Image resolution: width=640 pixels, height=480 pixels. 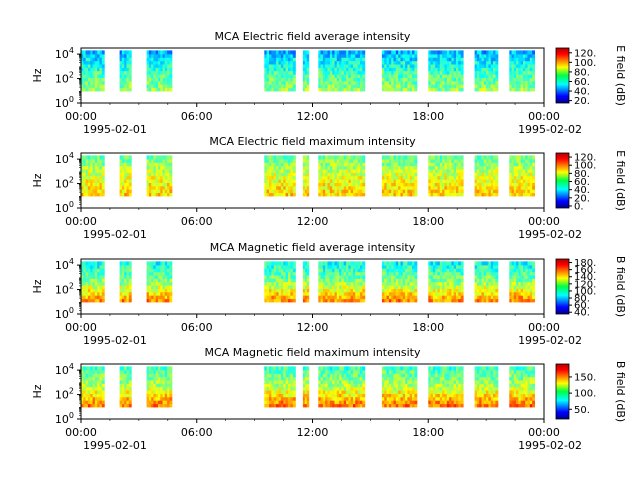 What do you see at coordinates (582, 306) in the screenshot?
I see `colorbar-tick-label: 60.` at bounding box center [582, 306].